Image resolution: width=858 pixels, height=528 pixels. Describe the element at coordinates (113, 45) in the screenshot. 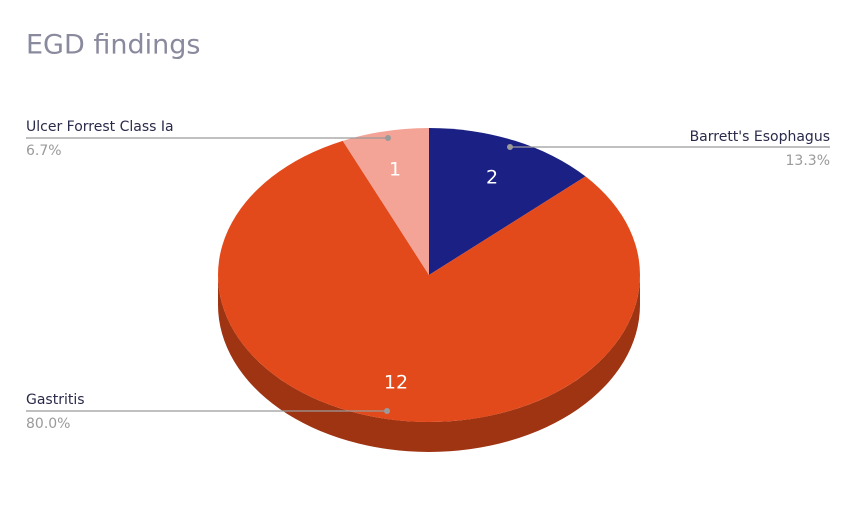

I see `chart-title: EGD findings` at that location.